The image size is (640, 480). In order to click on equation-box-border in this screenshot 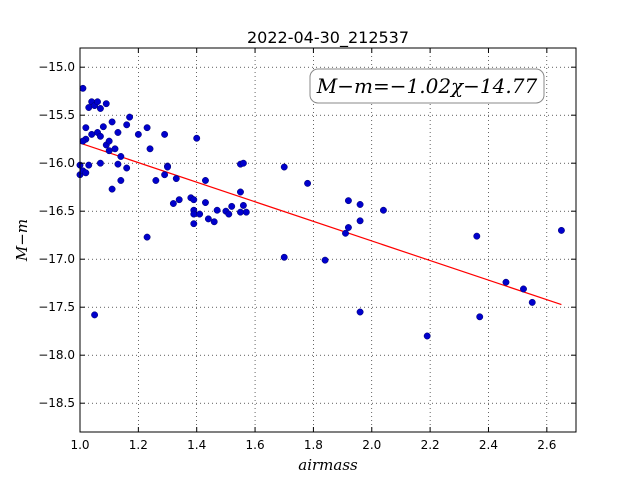, I will do `click(427, 86)`.